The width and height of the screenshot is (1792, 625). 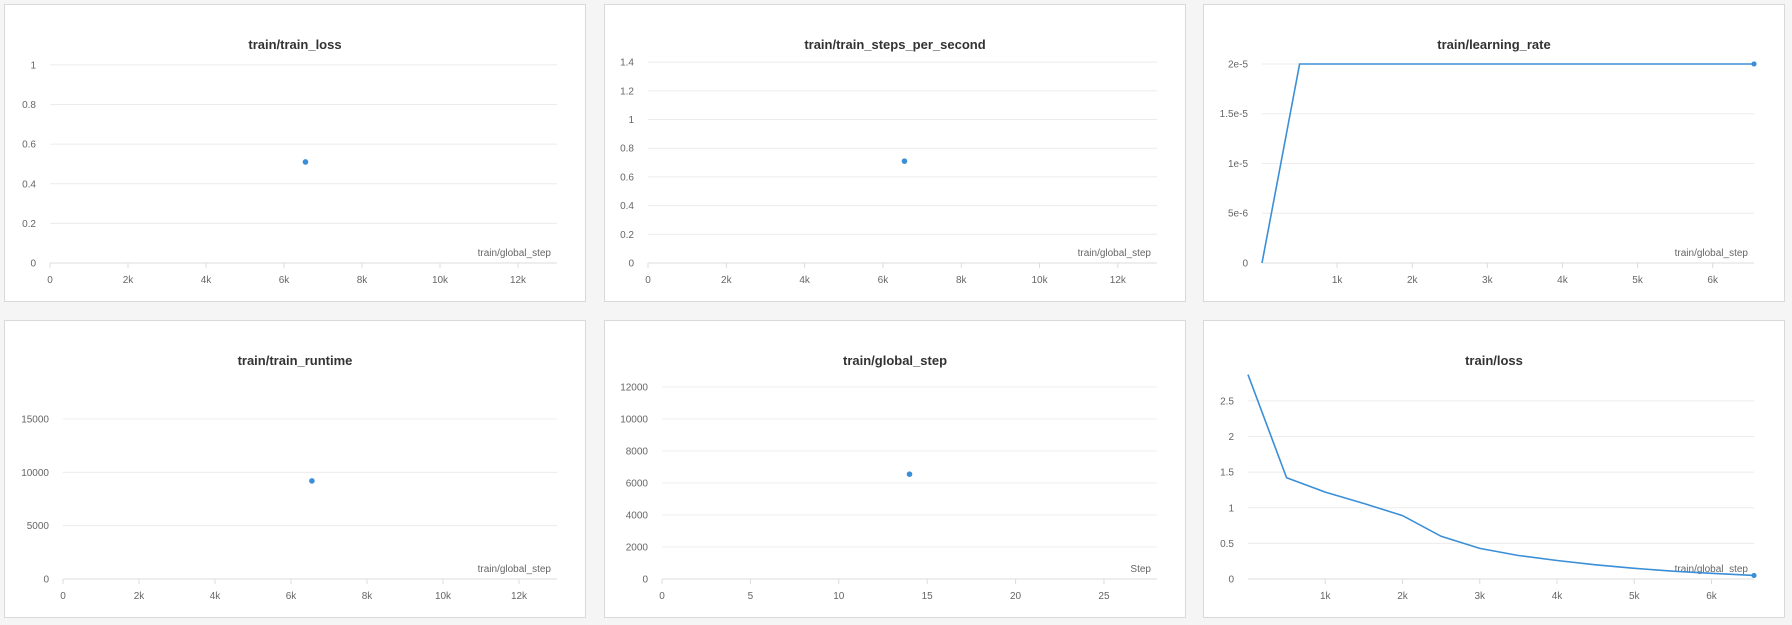 I want to click on chart-title: train/global_step, so click(x=895, y=360).